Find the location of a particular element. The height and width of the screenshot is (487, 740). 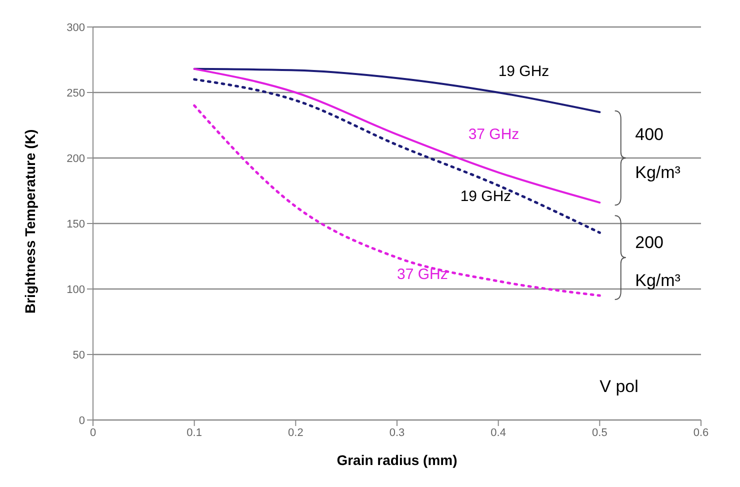

x-tick-label: 0.2 is located at coordinates (296, 432).